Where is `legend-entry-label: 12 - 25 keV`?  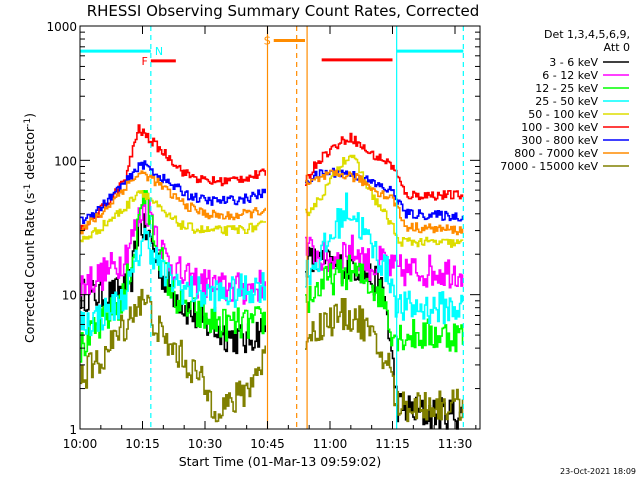
legend-entry-label: 12 - 25 keV is located at coordinates (566, 88).